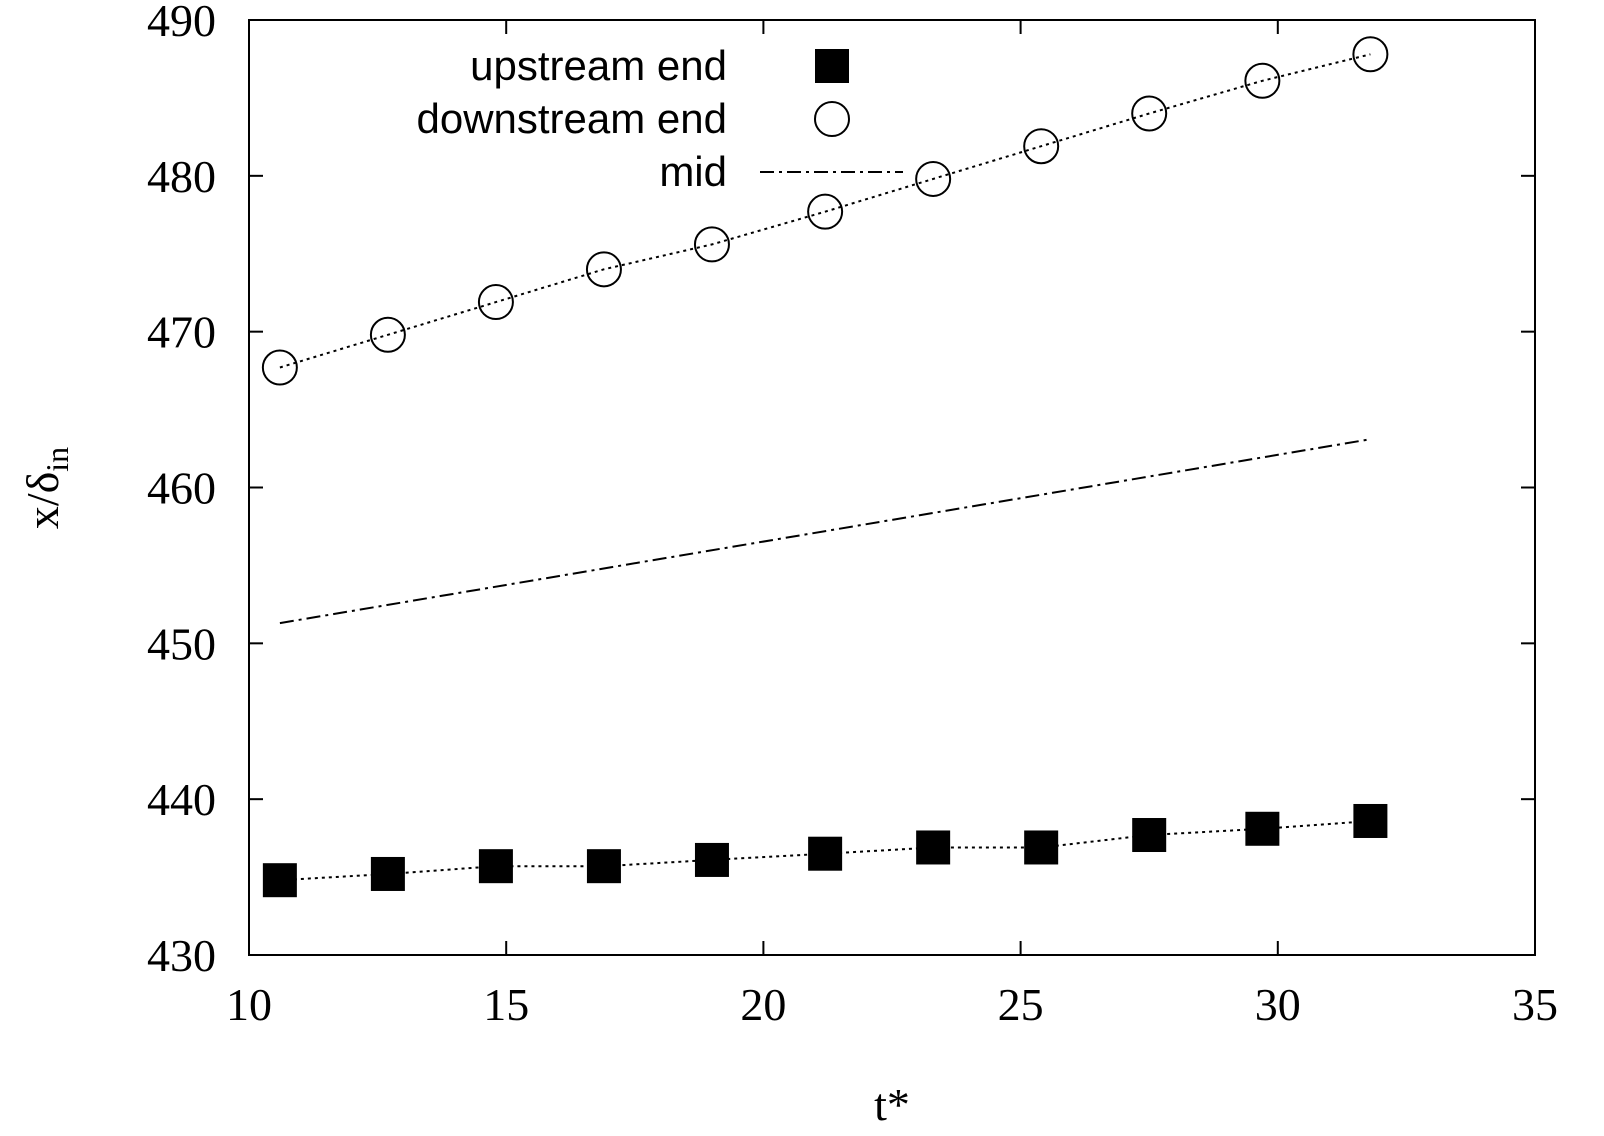 The width and height of the screenshot is (1604, 1136). Describe the element at coordinates (181, 488) in the screenshot. I see `y-tick-label: 460` at that location.